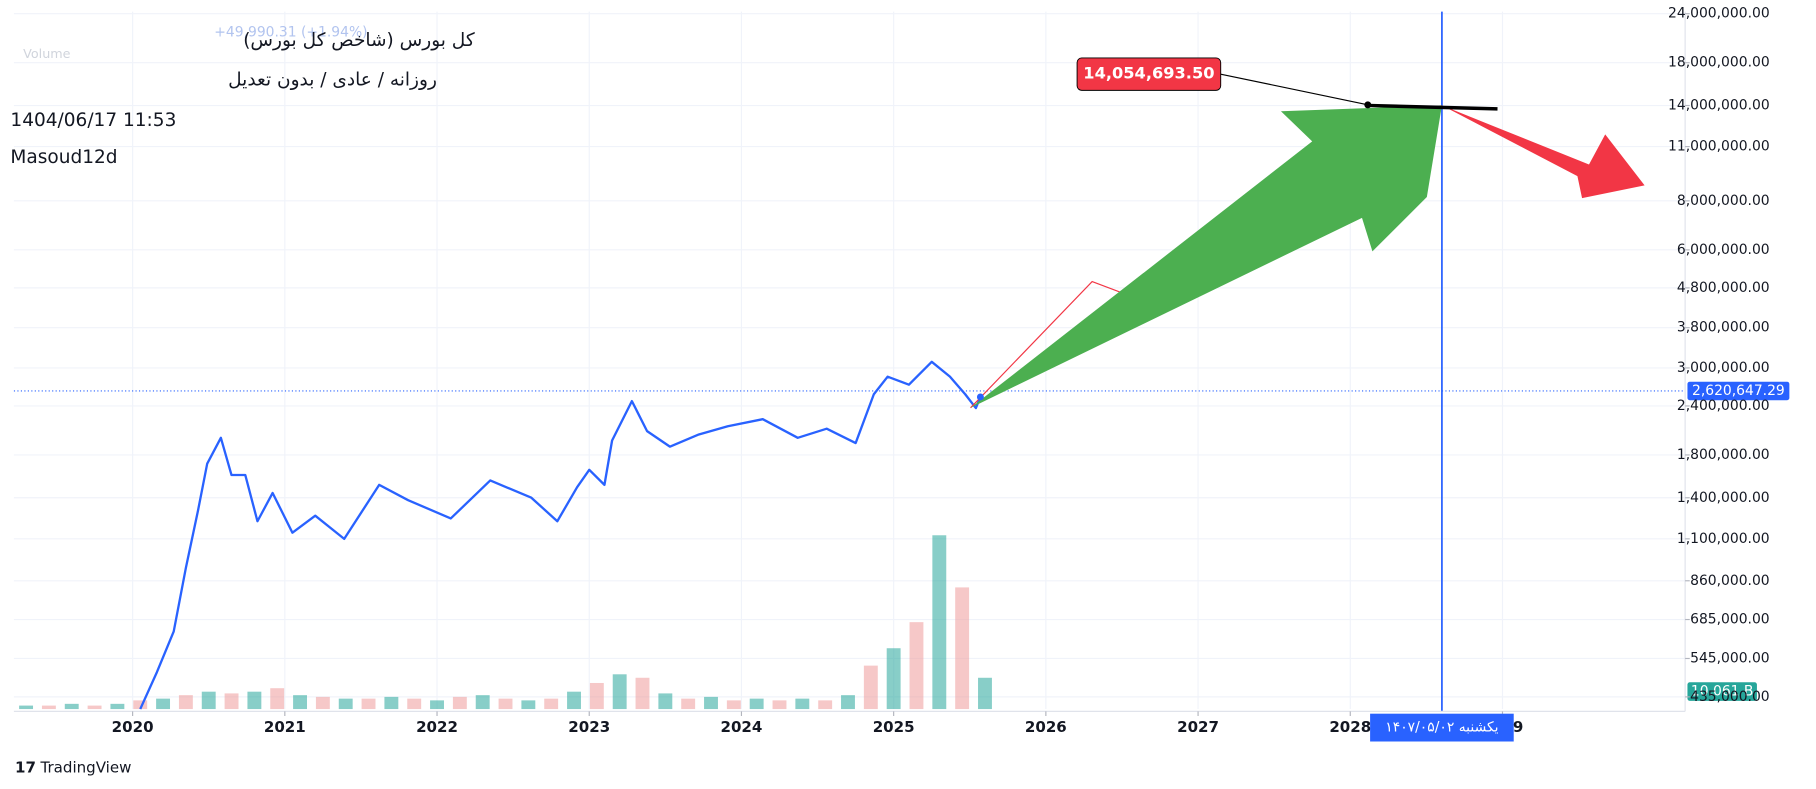  I want to click on y-tick-label: 685,000.00, so click(1730, 620).